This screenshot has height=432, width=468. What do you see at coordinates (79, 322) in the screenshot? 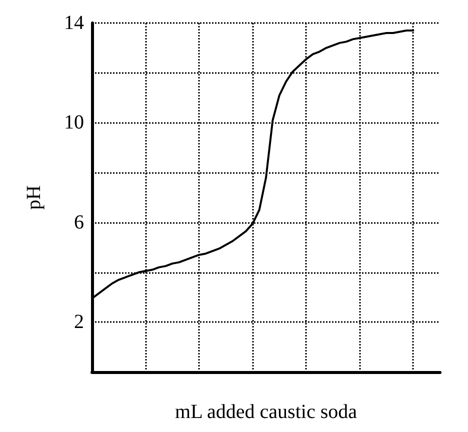
I see `y-tick-label: 2` at bounding box center [79, 322].